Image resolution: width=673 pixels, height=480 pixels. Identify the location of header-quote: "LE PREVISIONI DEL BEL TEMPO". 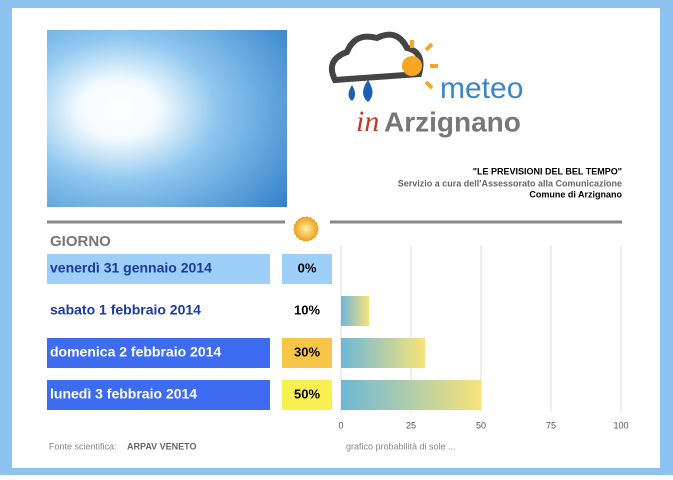
(547, 171).